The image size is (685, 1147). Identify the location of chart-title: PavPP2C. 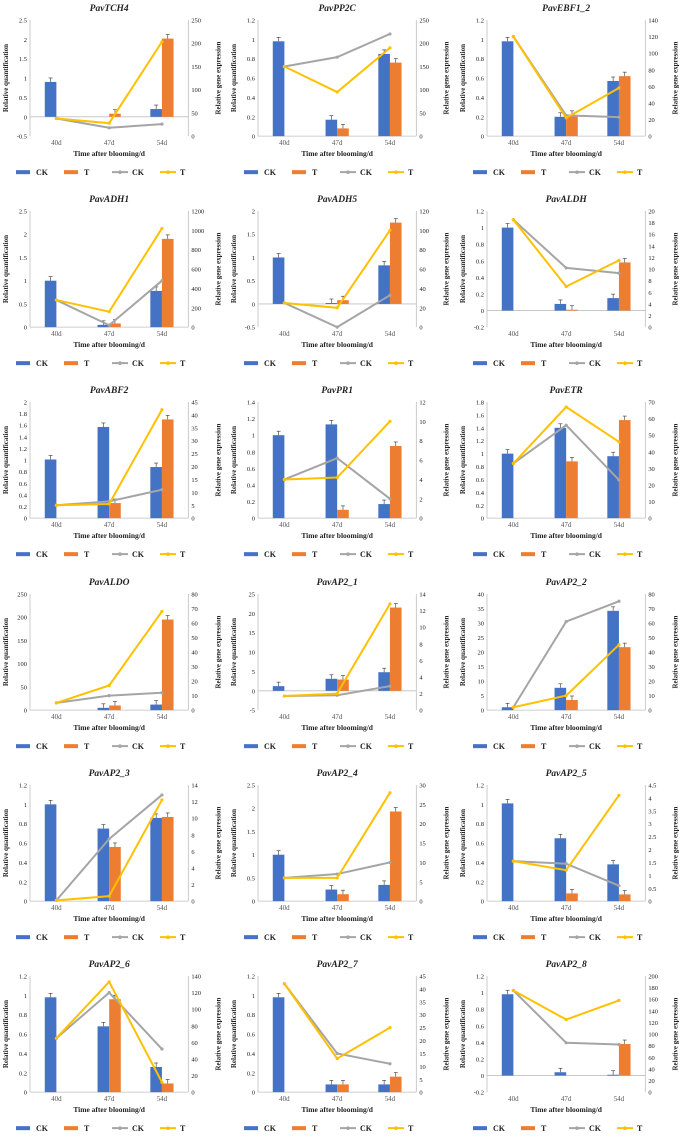
(338, 9).